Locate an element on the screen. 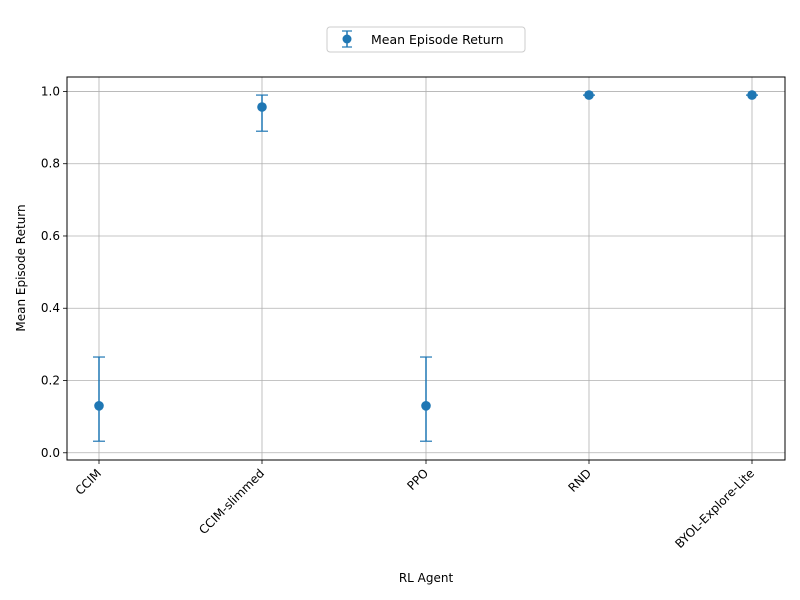 This screenshot has height=600, width=800. x-tick-label: CCIM-slimmed is located at coordinates (231, 501).